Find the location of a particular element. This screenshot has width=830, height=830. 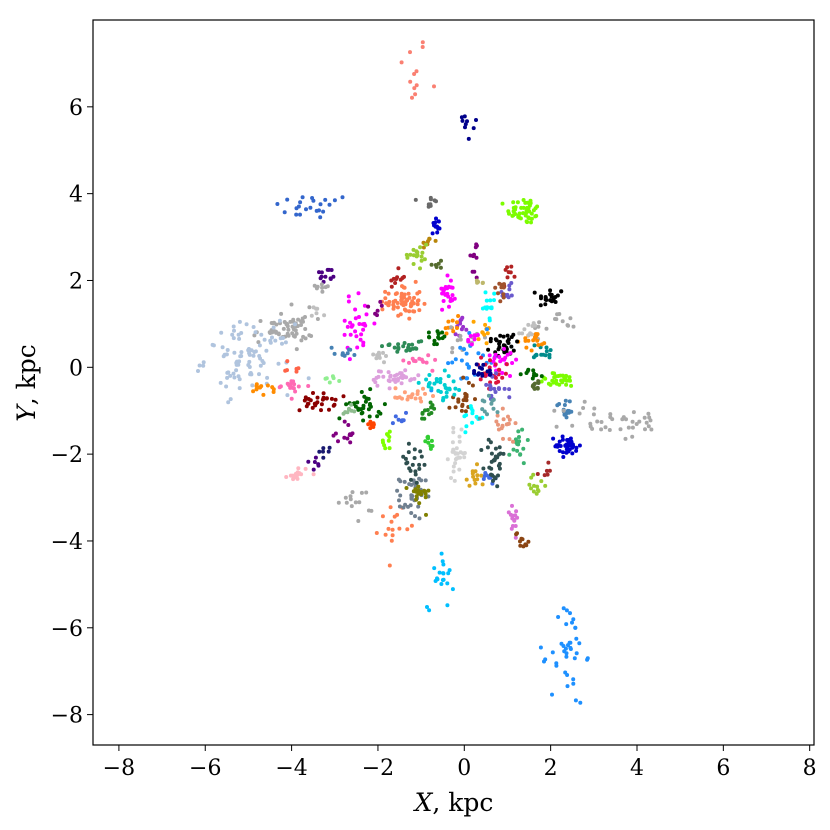

x-axis-label: X, kpc is located at coordinates (453, 802).